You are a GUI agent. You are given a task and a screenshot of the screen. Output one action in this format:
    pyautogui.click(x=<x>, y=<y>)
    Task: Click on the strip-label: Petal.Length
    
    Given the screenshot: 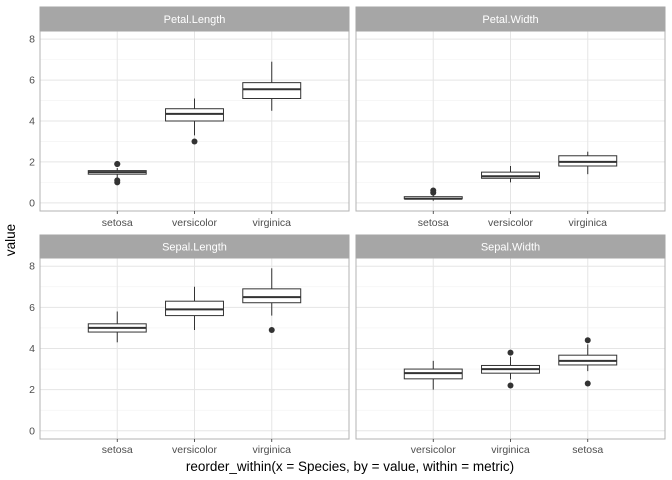 What is the action you would take?
    pyautogui.click(x=195, y=20)
    